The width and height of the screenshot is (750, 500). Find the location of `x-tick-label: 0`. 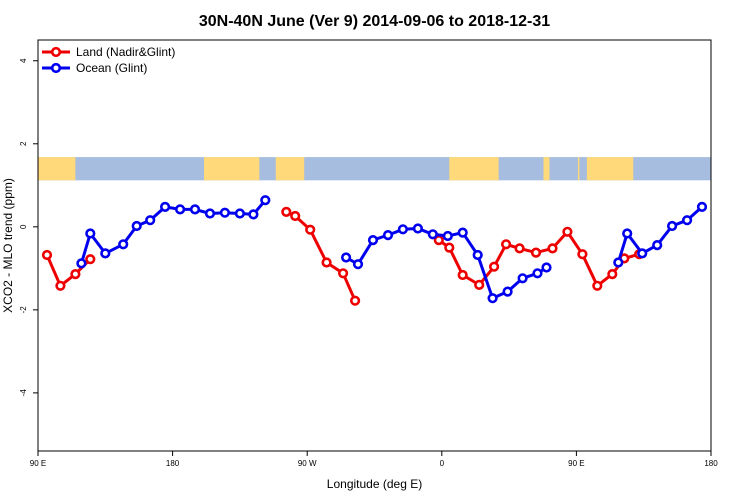

x-tick-label: 0 is located at coordinates (442, 463).